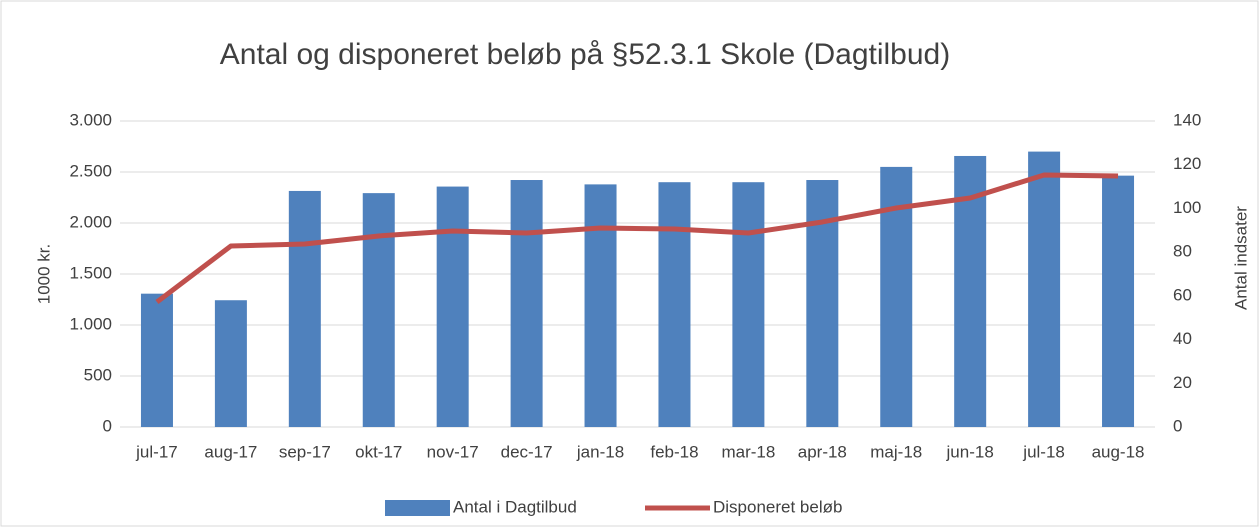 This screenshot has height=527, width=1259. What do you see at coordinates (674, 451) in the screenshot?
I see `x-tick-label: feb-18` at bounding box center [674, 451].